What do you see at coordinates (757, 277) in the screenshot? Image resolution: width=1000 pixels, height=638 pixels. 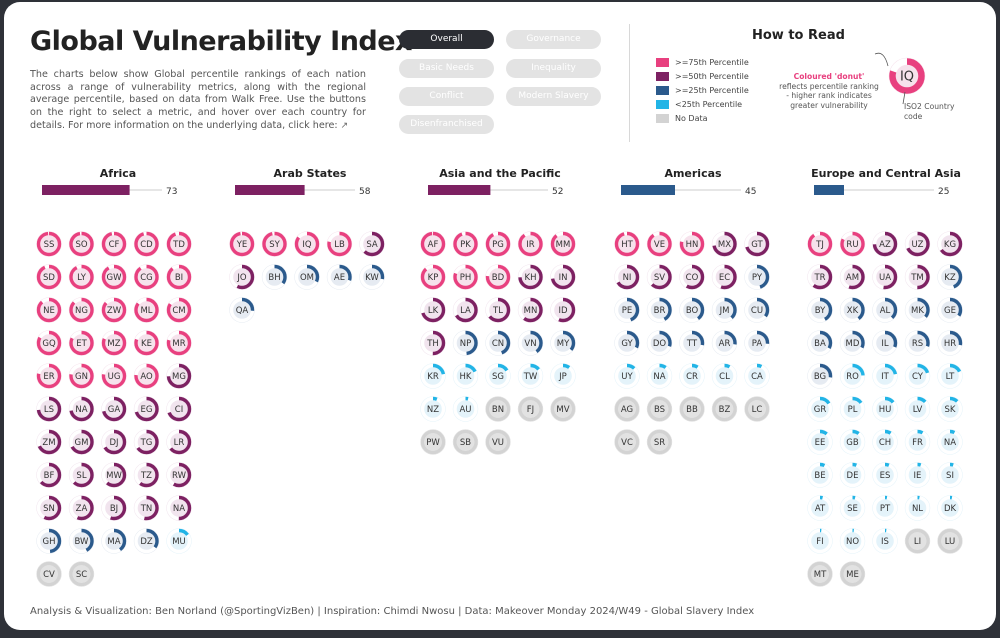 I see `country-donut-py-group: PY` at bounding box center [757, 277].